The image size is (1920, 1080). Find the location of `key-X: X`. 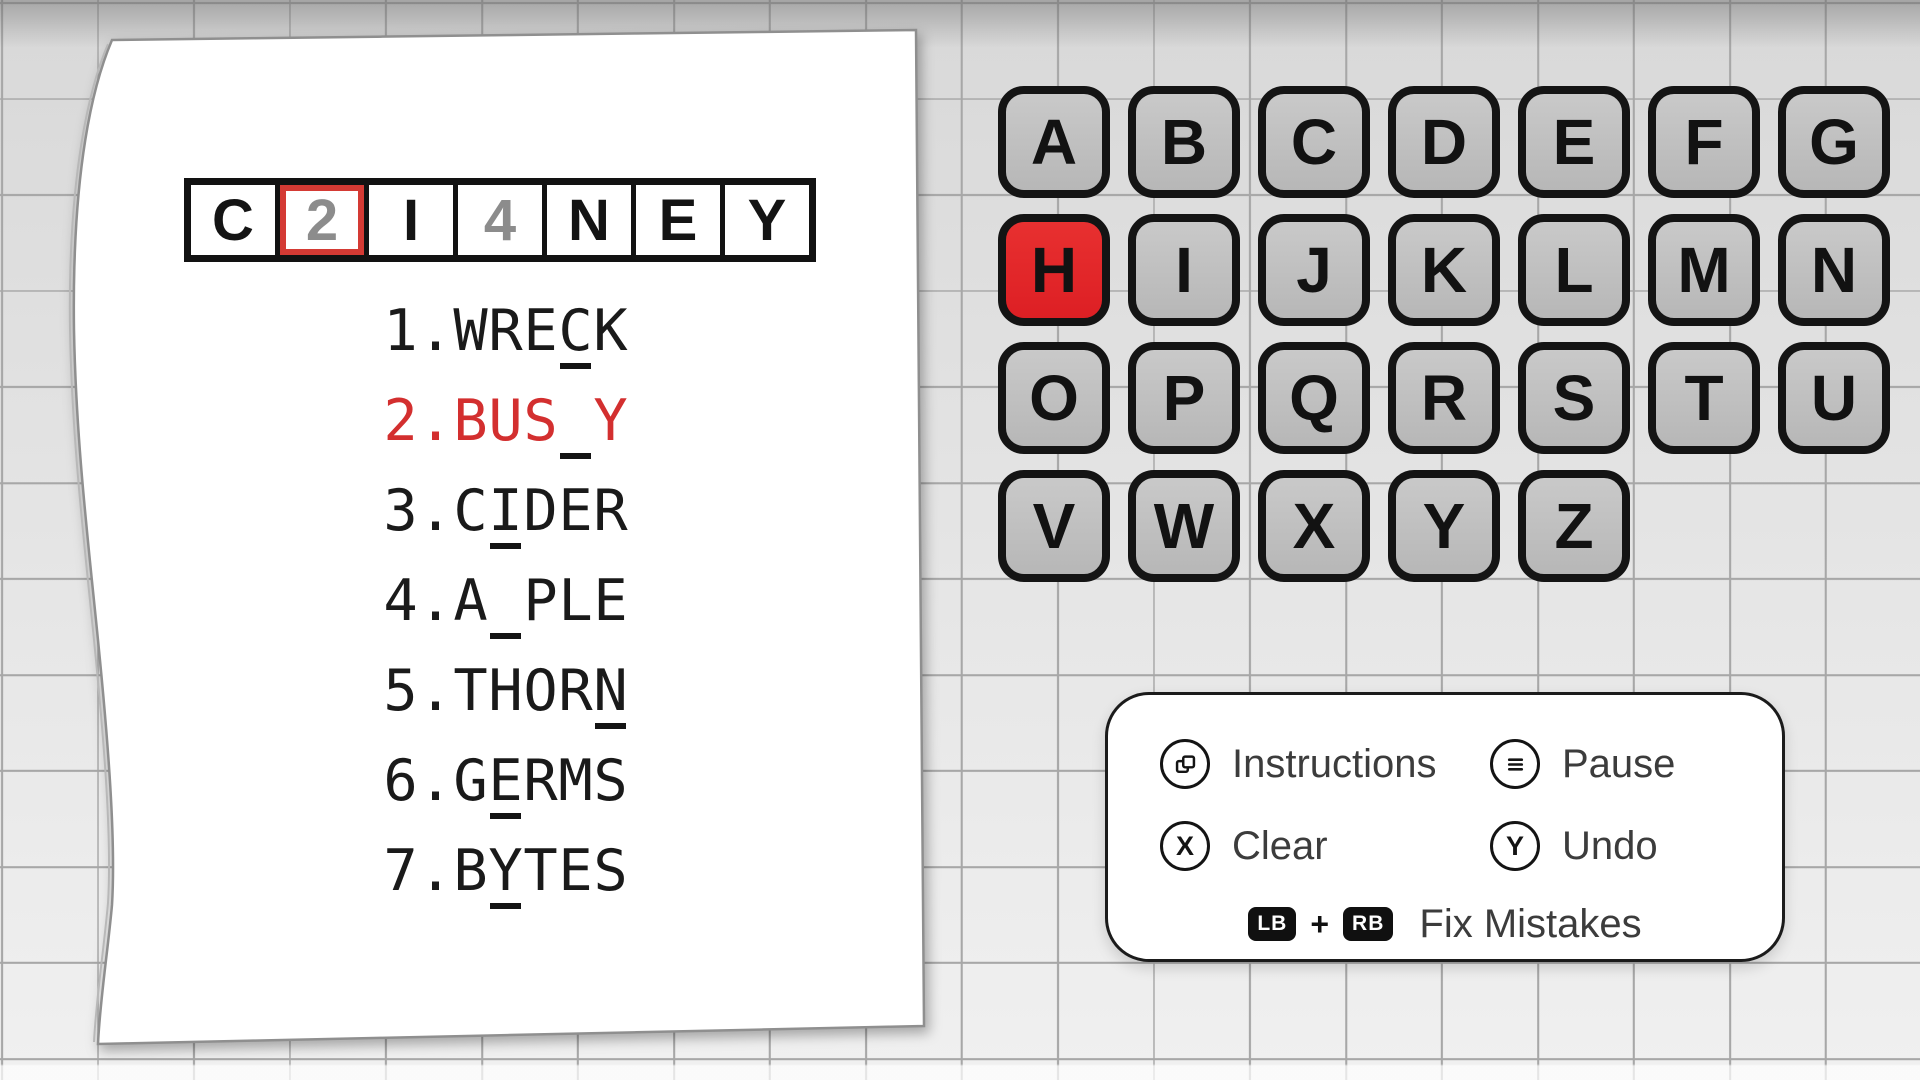

key-X: X is located at coordinates (1314, 526).